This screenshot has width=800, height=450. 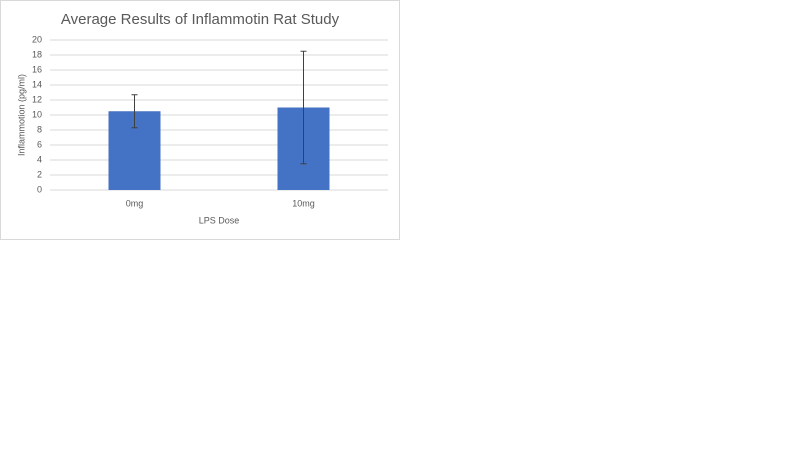 I want to click on x-tick-label: 10mg, so click(x=303, y=203).